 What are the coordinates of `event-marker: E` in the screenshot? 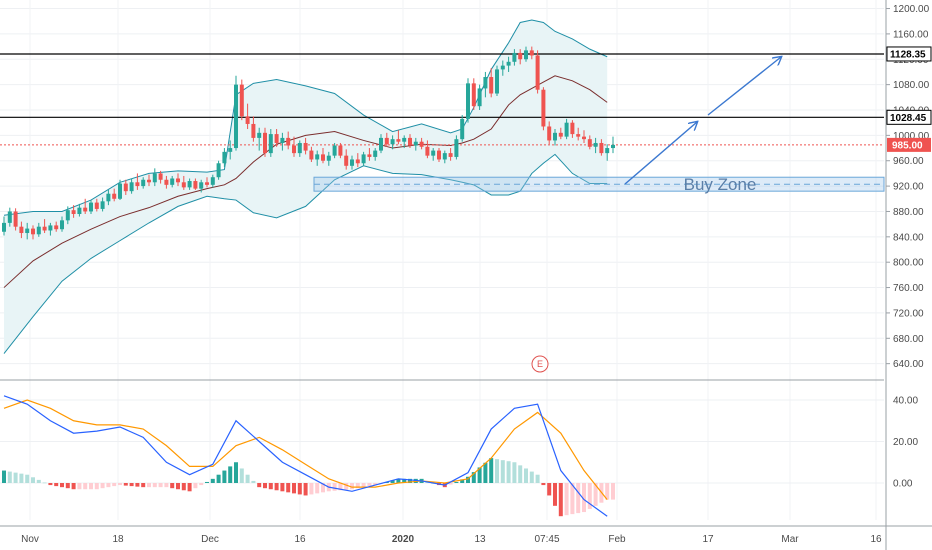 It's located at (540, 364).